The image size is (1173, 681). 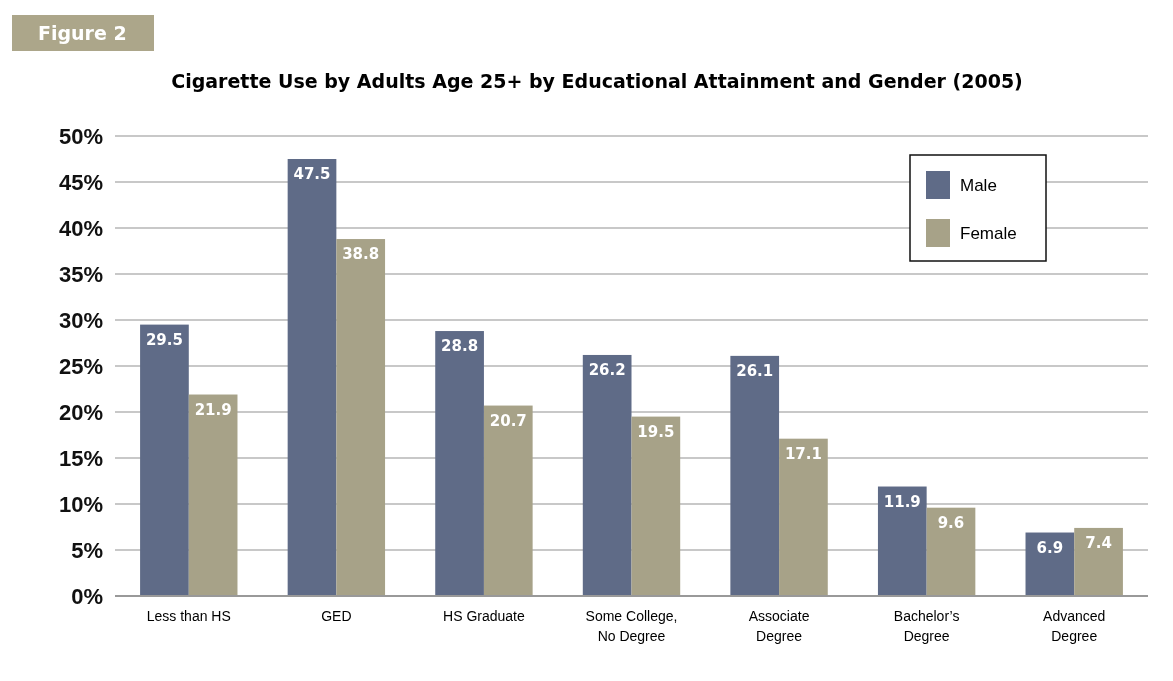 I want to click on data-label: 20.7, so click(x=508, y=420).